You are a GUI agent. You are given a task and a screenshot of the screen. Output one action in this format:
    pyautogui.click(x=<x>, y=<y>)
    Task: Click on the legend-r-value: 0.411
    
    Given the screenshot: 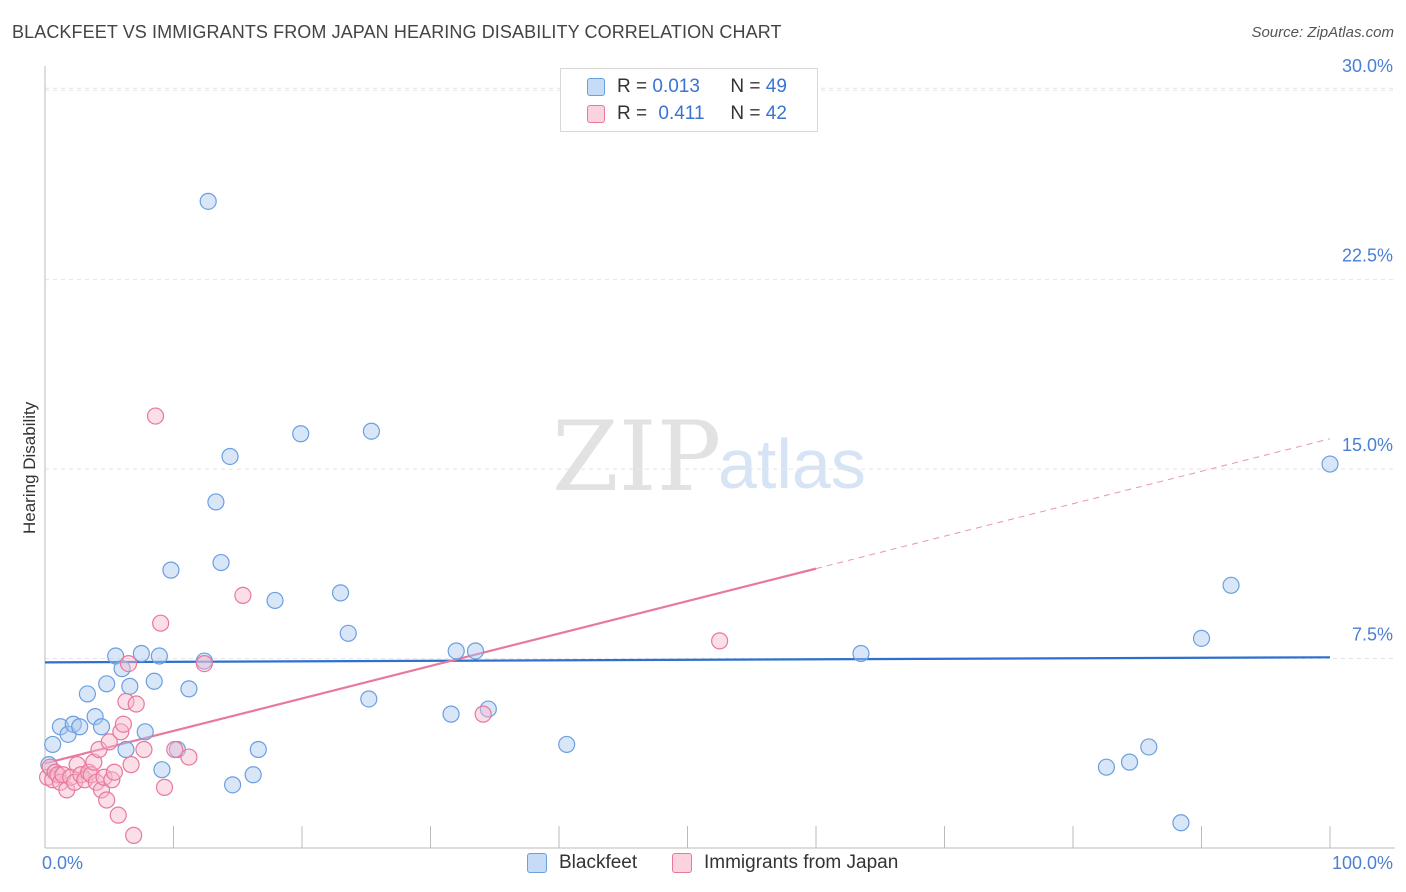 What is the action you would take?
    pyautogui.click(x=681, y=113)
    